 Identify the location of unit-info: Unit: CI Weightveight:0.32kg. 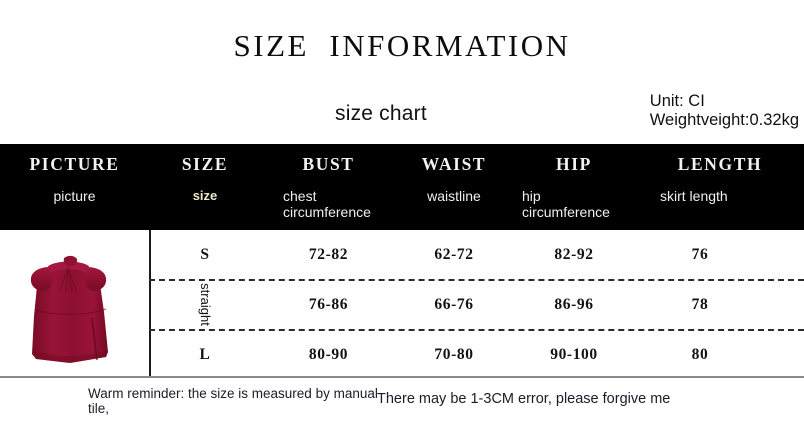
(724, 111).